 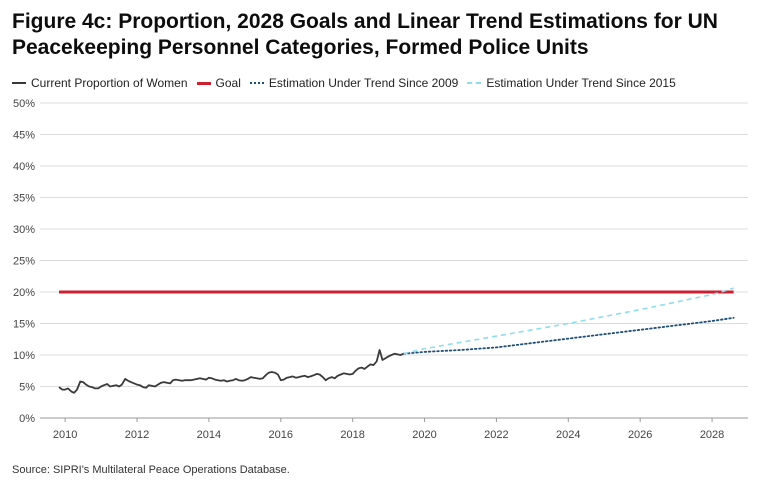 I want to click on legend-item-current: Current Proportion of Women, so click(x=100, y=83).